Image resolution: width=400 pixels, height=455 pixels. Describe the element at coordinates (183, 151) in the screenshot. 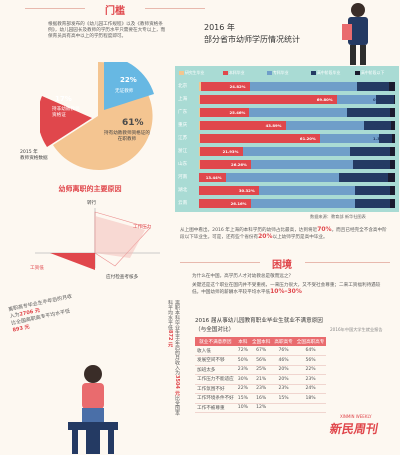

I see `category-label: 浙江` at that location.